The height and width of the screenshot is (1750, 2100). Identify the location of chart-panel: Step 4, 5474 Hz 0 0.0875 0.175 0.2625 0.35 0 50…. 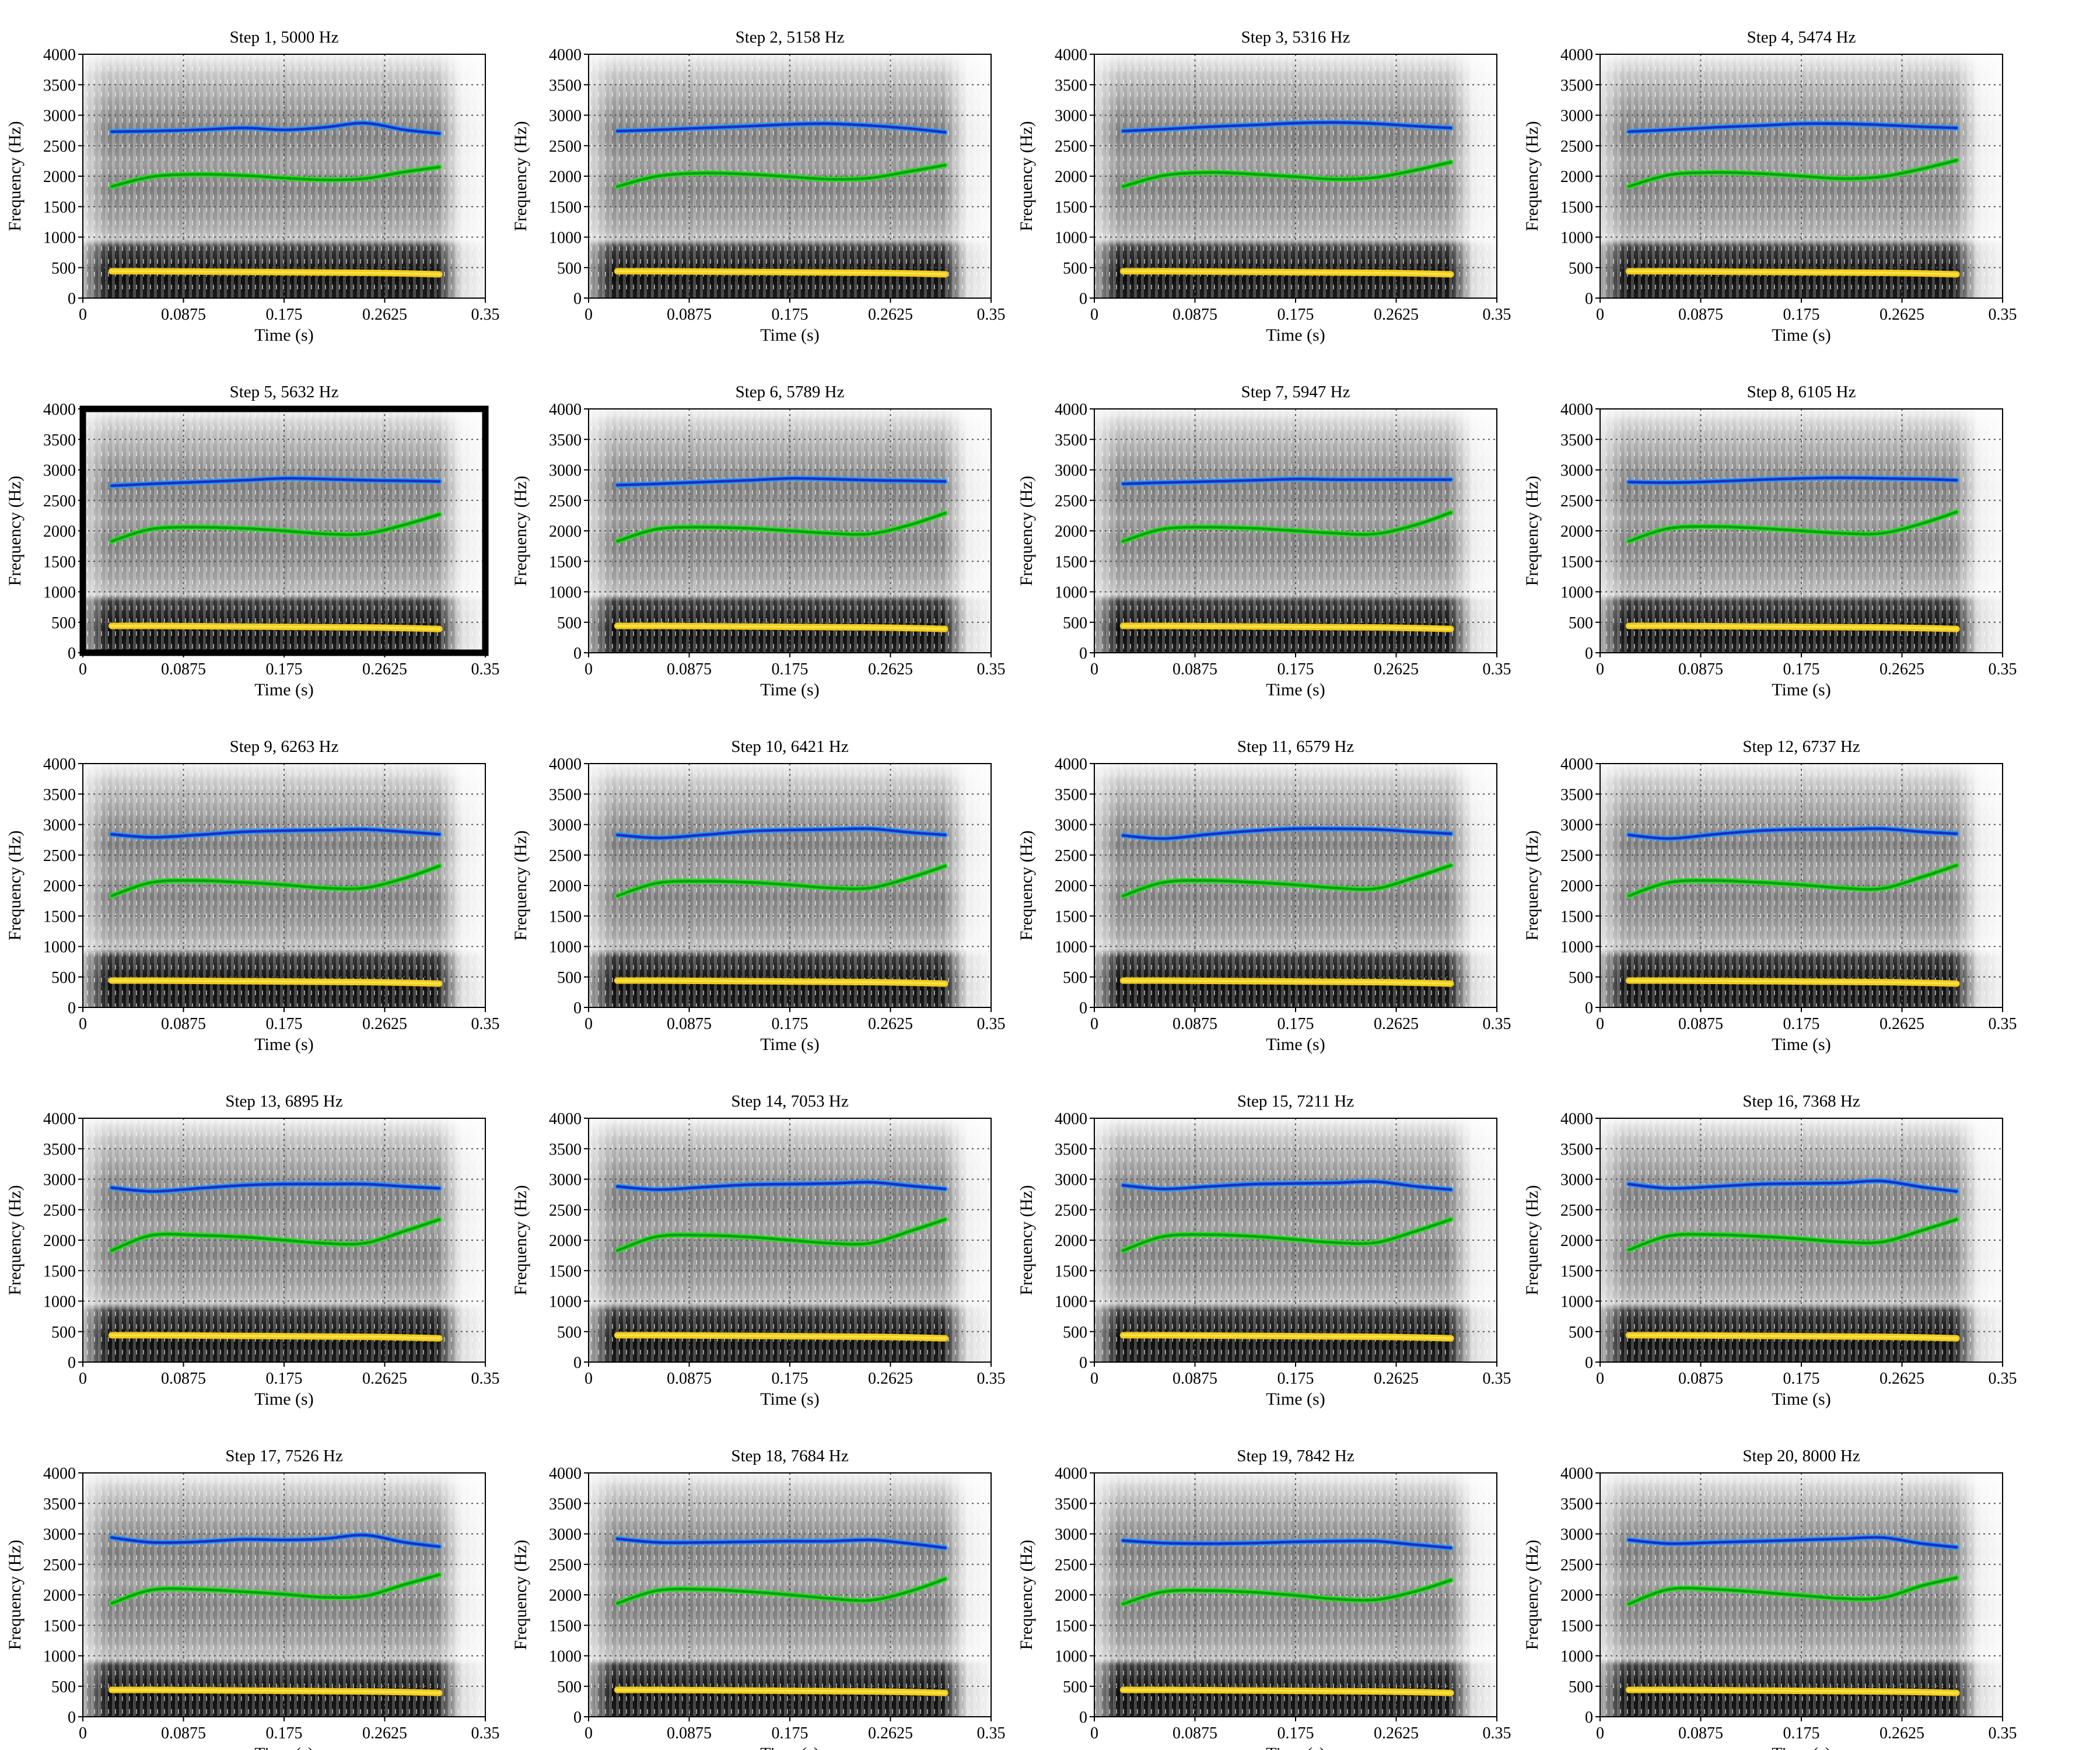
(1769, 187).